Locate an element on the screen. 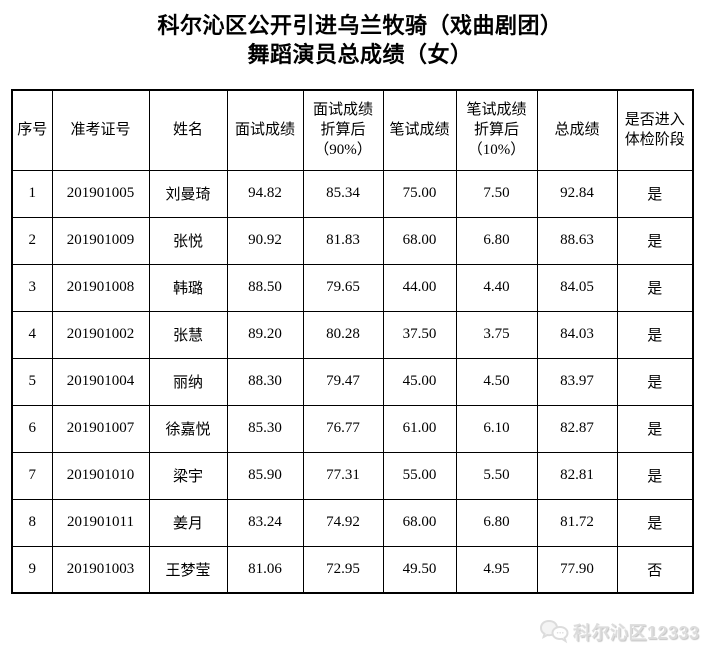 The image size is (720, 661). table-cell-col-6: 4.40 is located at coordinates (496, 287).